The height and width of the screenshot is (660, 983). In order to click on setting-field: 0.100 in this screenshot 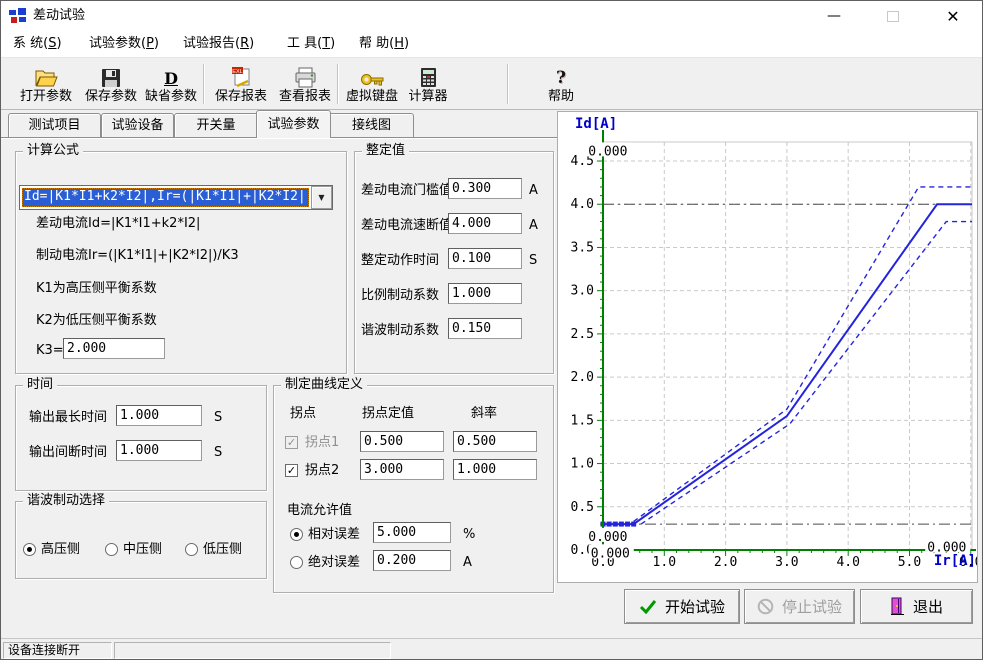, I will do `click(485, 258)`.